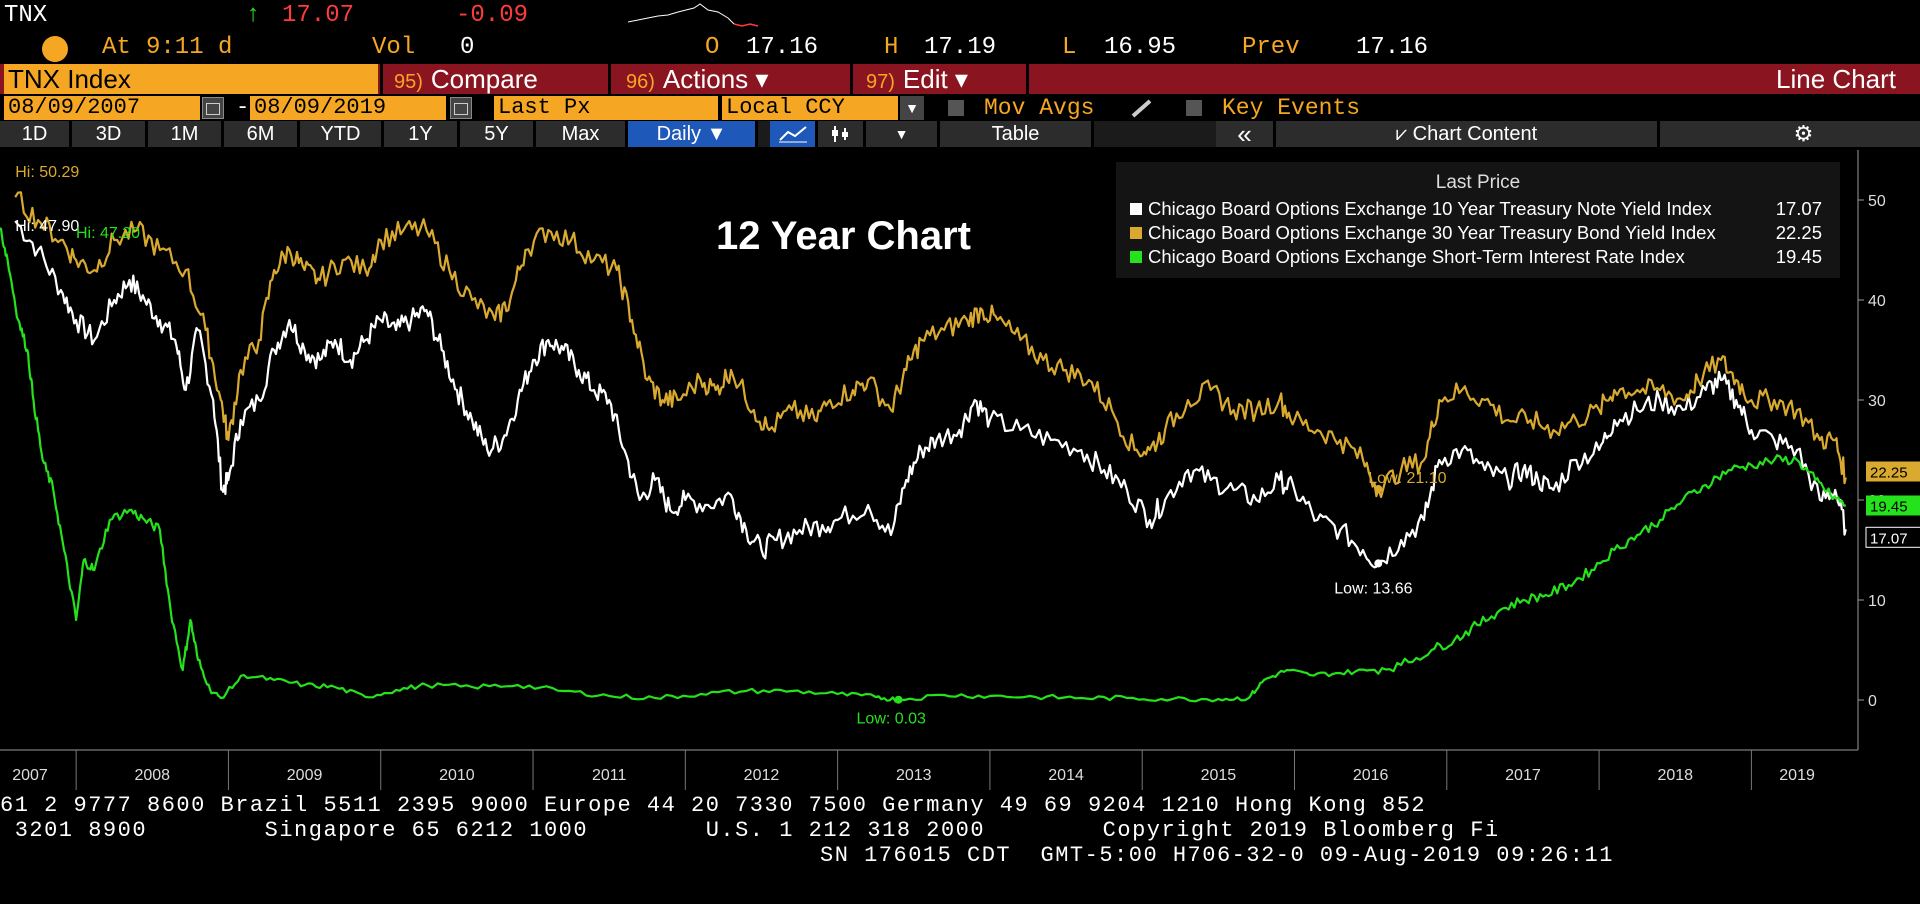 The width and height of the screenshot is (1920, 904). I want to click on tab-1d: 1D, so click(36, 134).